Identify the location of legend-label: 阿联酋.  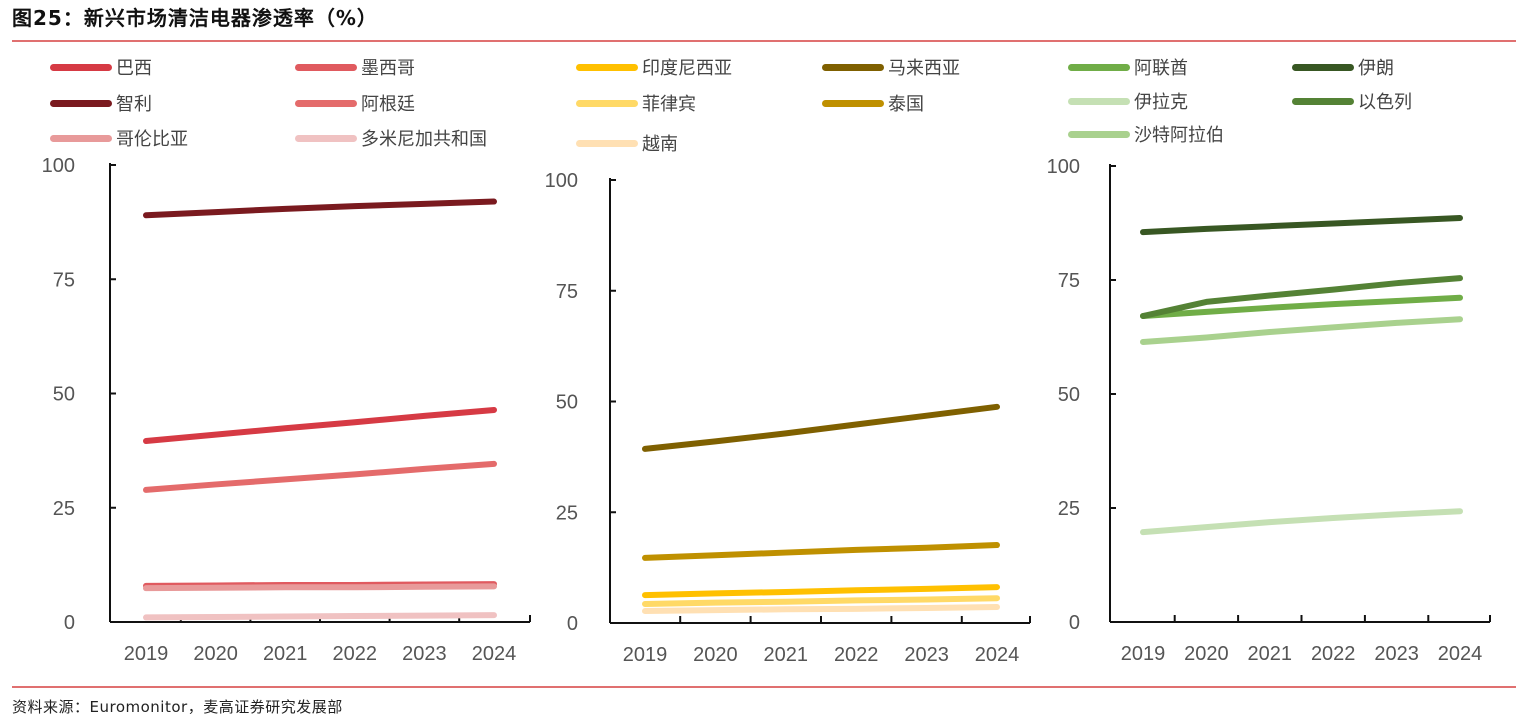
(1161, 68).